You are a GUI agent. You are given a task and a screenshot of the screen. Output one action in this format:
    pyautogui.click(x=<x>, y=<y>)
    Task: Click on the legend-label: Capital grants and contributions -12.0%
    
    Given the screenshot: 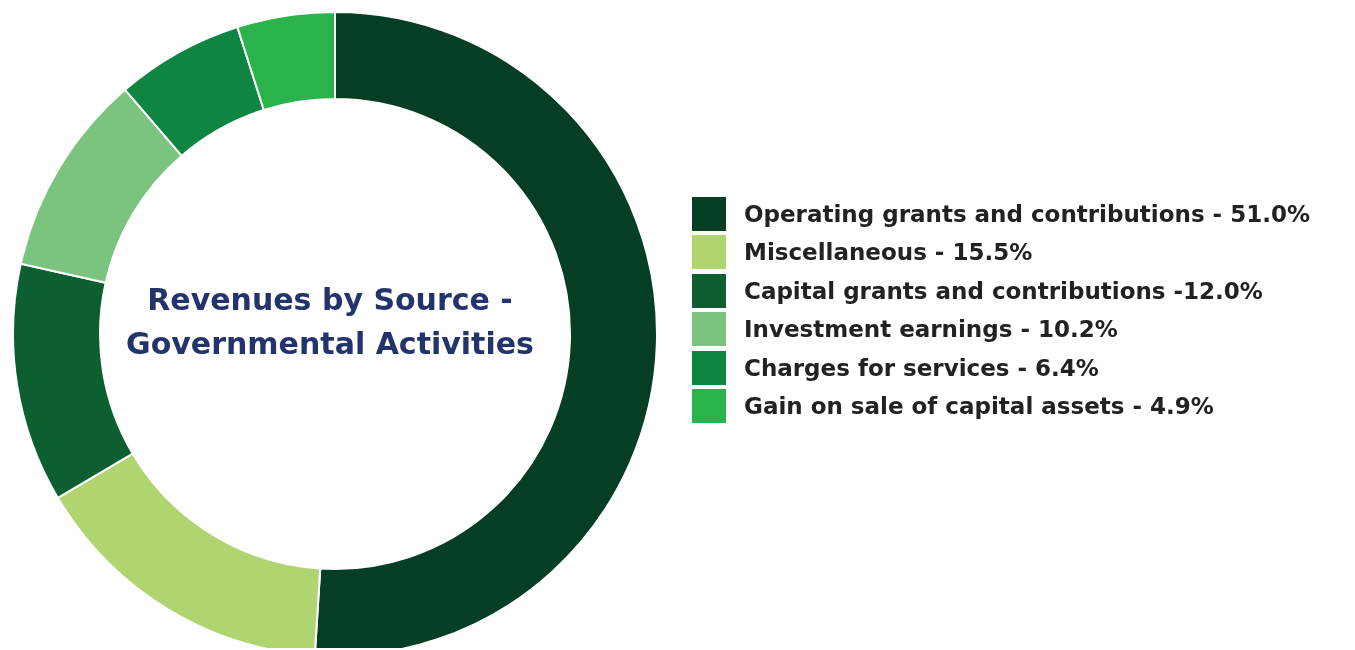 What is the action you would take?
    pyautogui.click(x=1003, y=290)
    